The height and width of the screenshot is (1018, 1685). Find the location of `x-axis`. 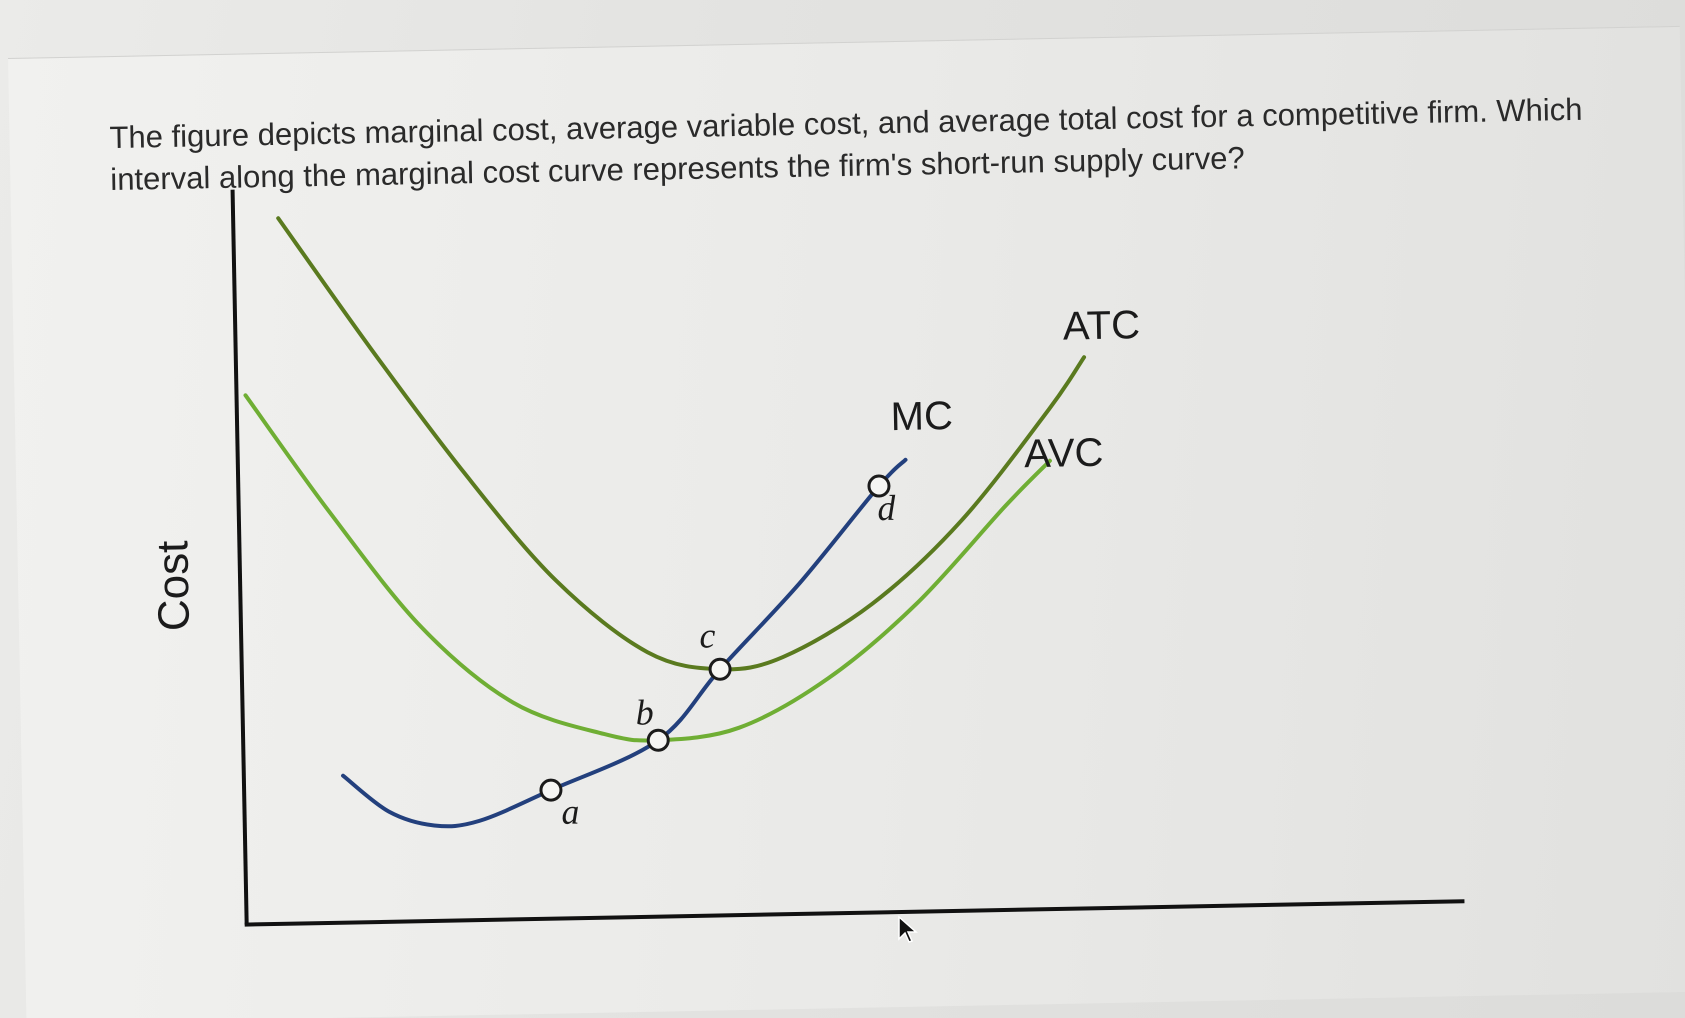

x-axis is located at coordinates (854, 913).